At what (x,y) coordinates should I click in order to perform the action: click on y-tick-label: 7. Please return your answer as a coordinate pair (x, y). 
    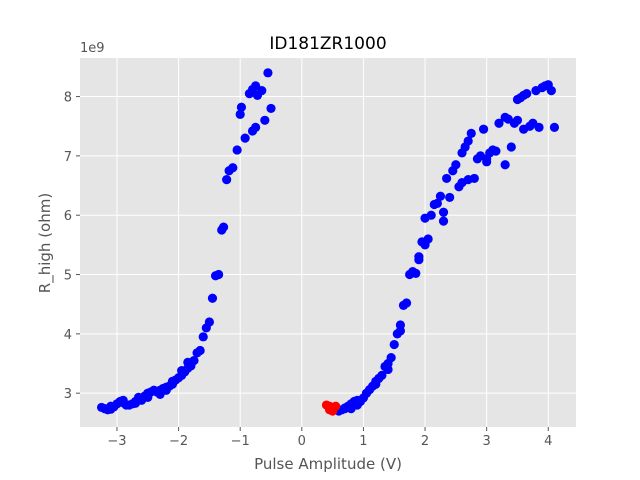
    Looking at the image, I should click on (68, 157).